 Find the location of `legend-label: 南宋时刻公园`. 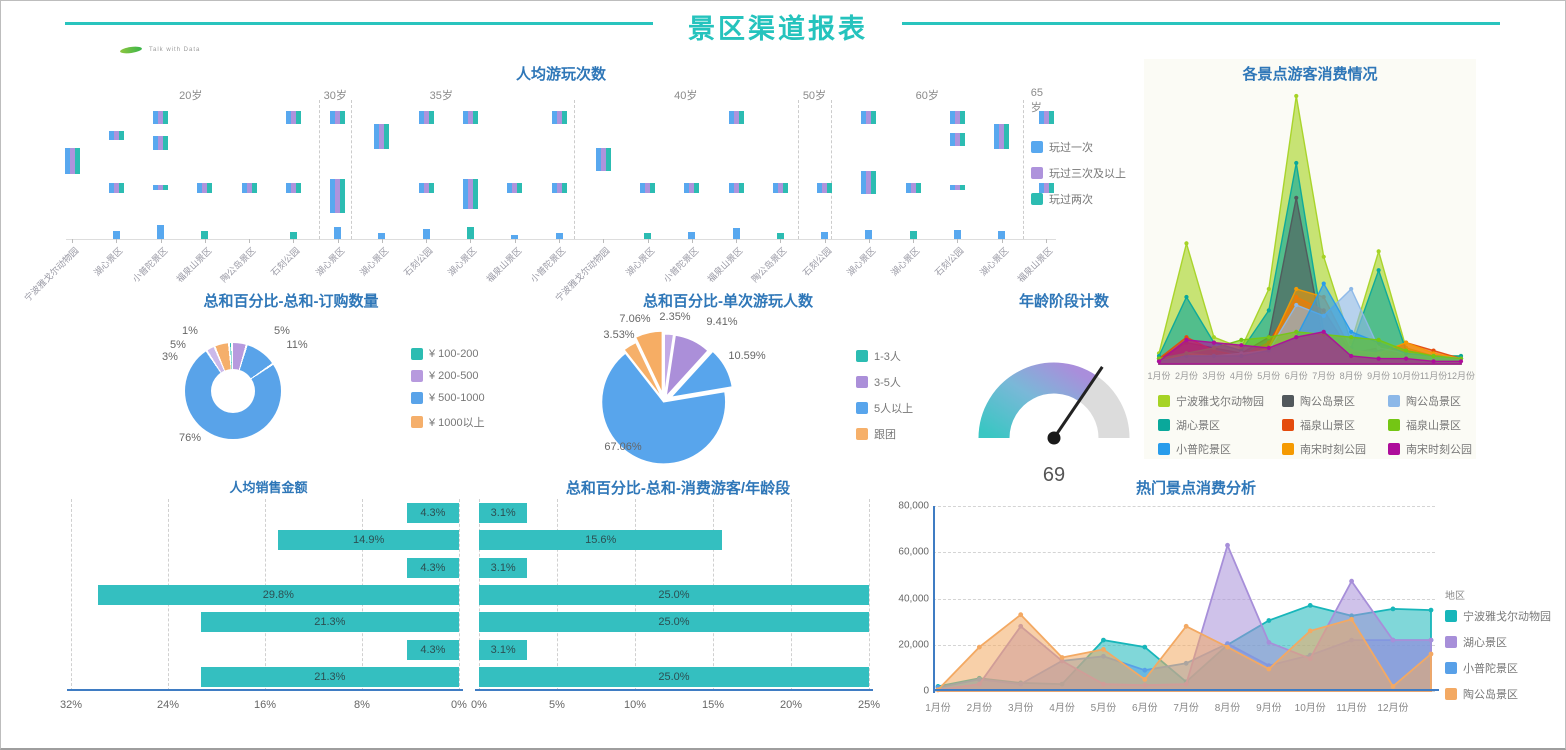

legend-label: 南宋时刻公园 is located at coordinates (1333, 450).